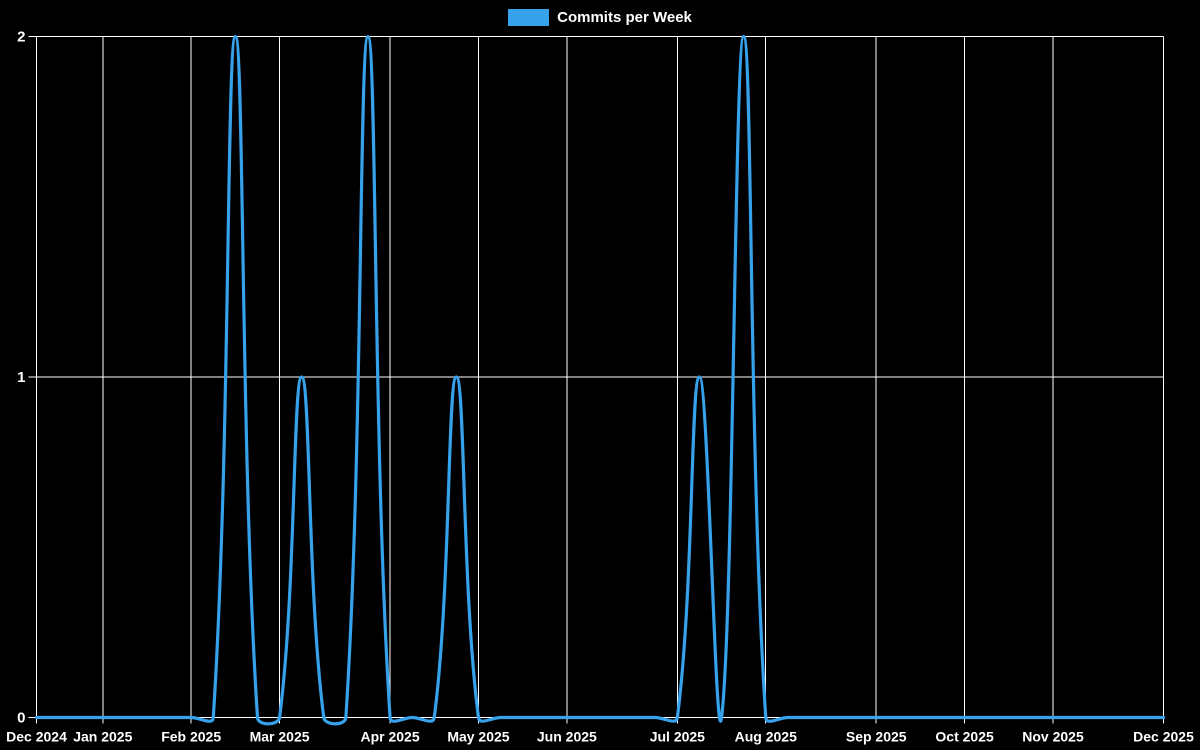  What do you see at coordinates (36, 737) in the screenshot?
I see `x-tick-label: Dec 2024` at bounding box center [36, 737].